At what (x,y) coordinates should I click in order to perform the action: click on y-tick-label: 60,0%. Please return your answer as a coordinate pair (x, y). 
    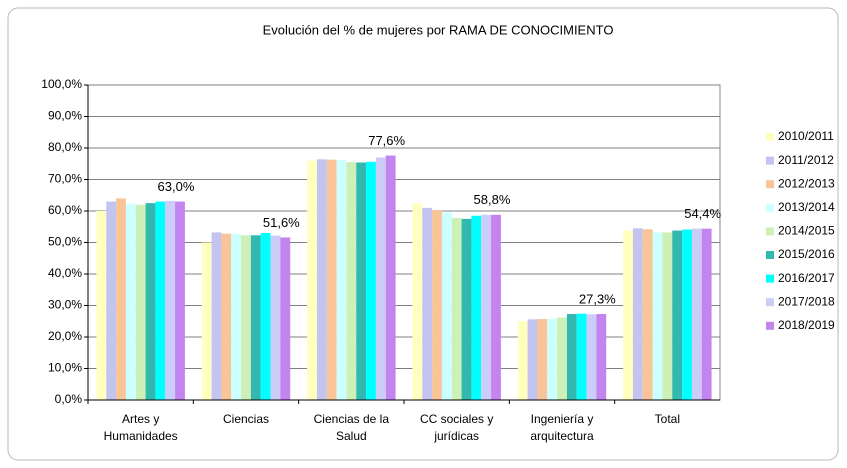
    Looking at the image, I should click on (65, 210).